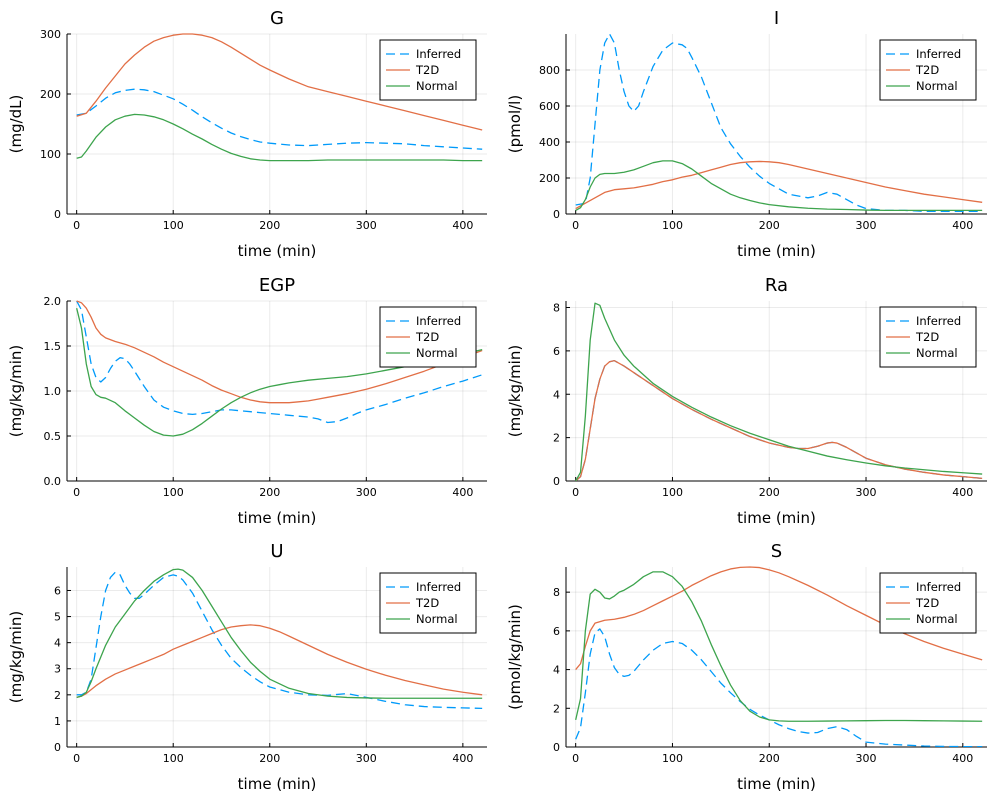  What do you see at coordinates (277, 18) in the screenshot?
I see `chart-title: G` at bounding box center [277, 18].